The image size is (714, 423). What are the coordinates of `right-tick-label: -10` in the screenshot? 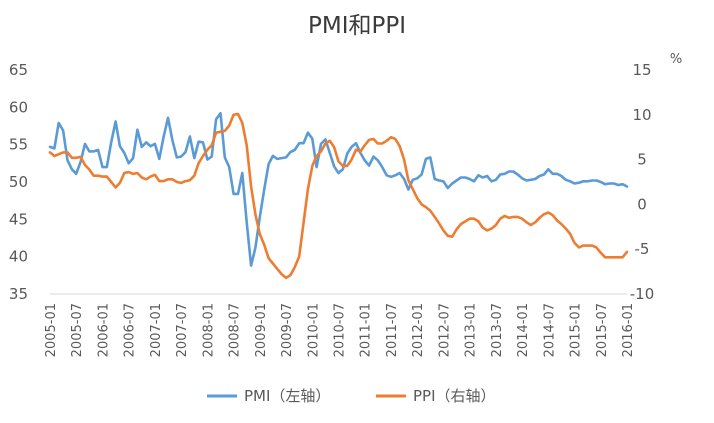 It's located at (642, 294).